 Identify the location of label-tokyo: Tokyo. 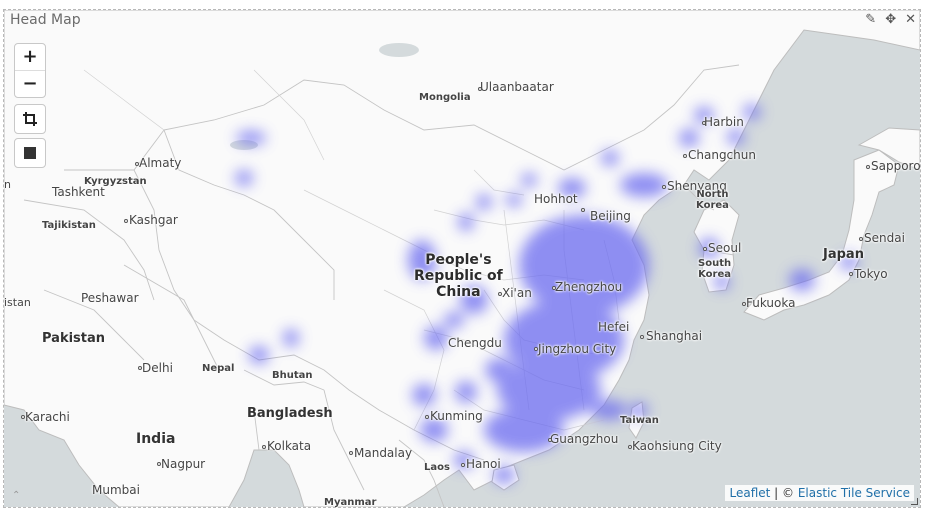
(871, 274).